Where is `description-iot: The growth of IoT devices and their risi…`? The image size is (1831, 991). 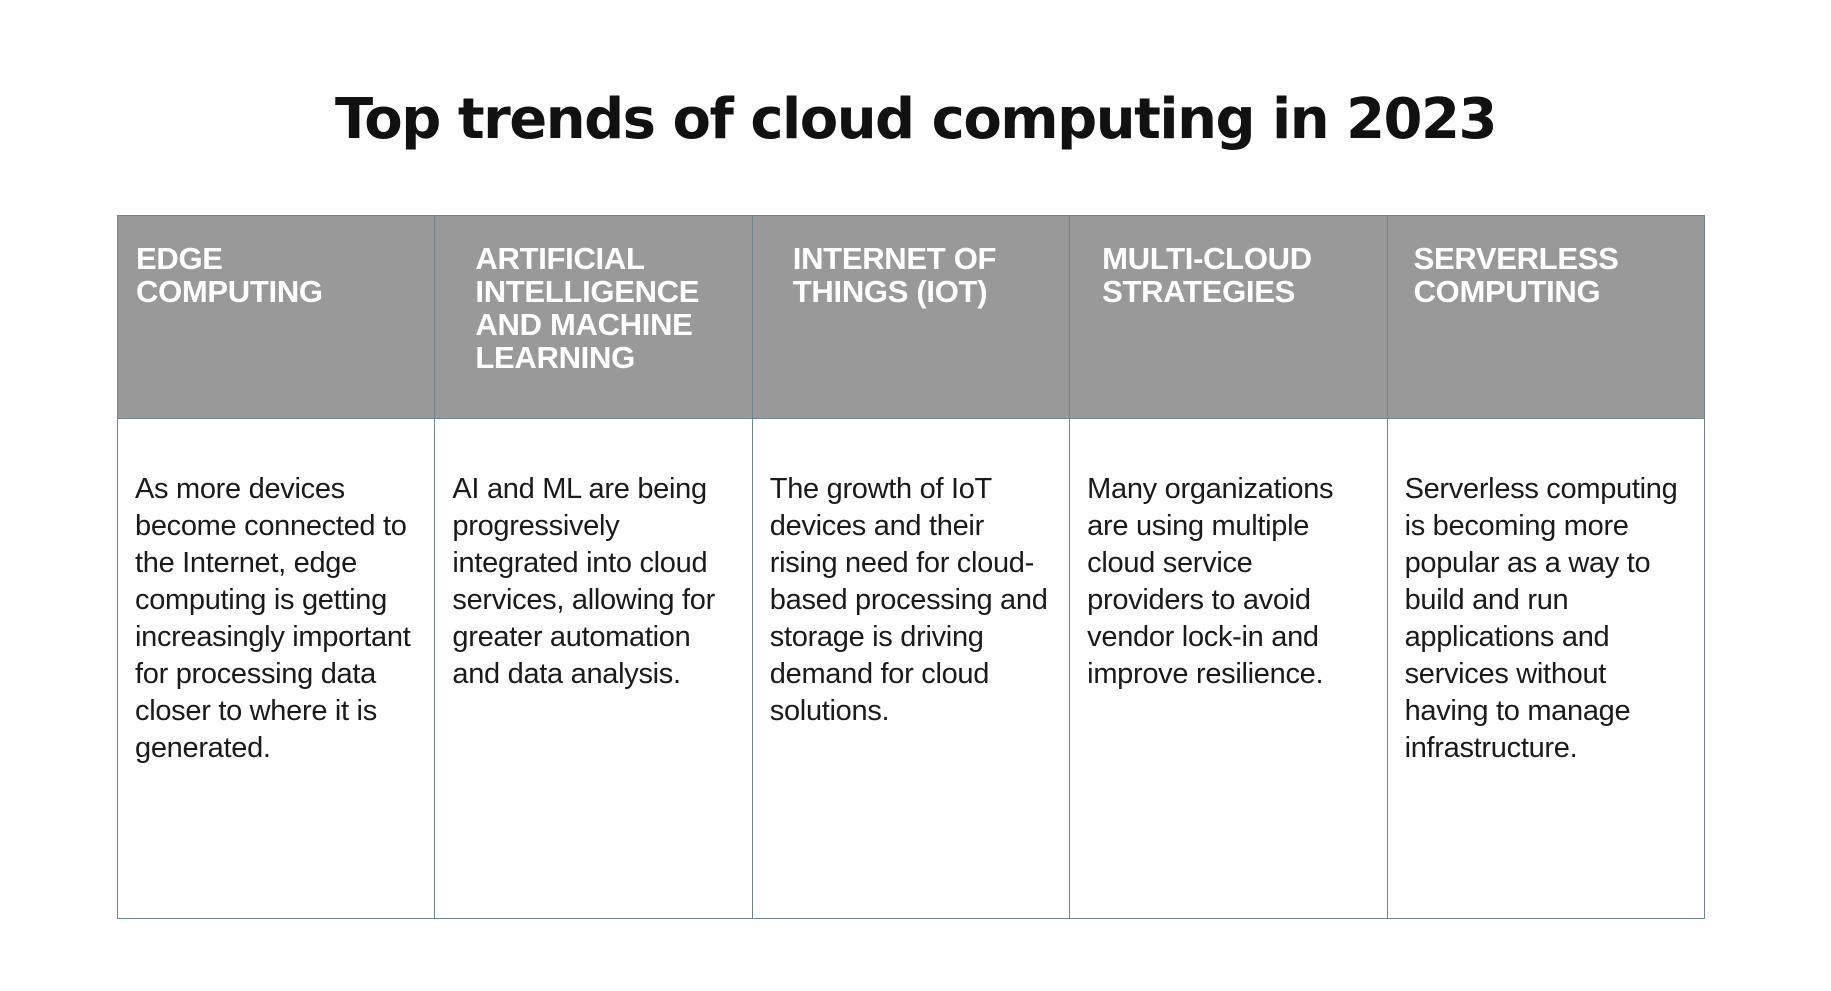
description-iot: The growth of IoT devices and their risi… is located at coordinates (911, 668).